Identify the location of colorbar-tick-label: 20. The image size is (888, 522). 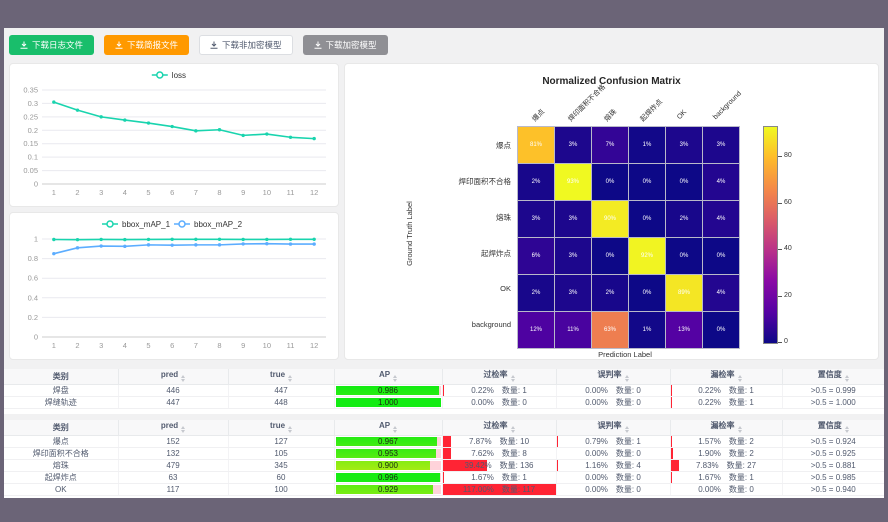
(788, 295).